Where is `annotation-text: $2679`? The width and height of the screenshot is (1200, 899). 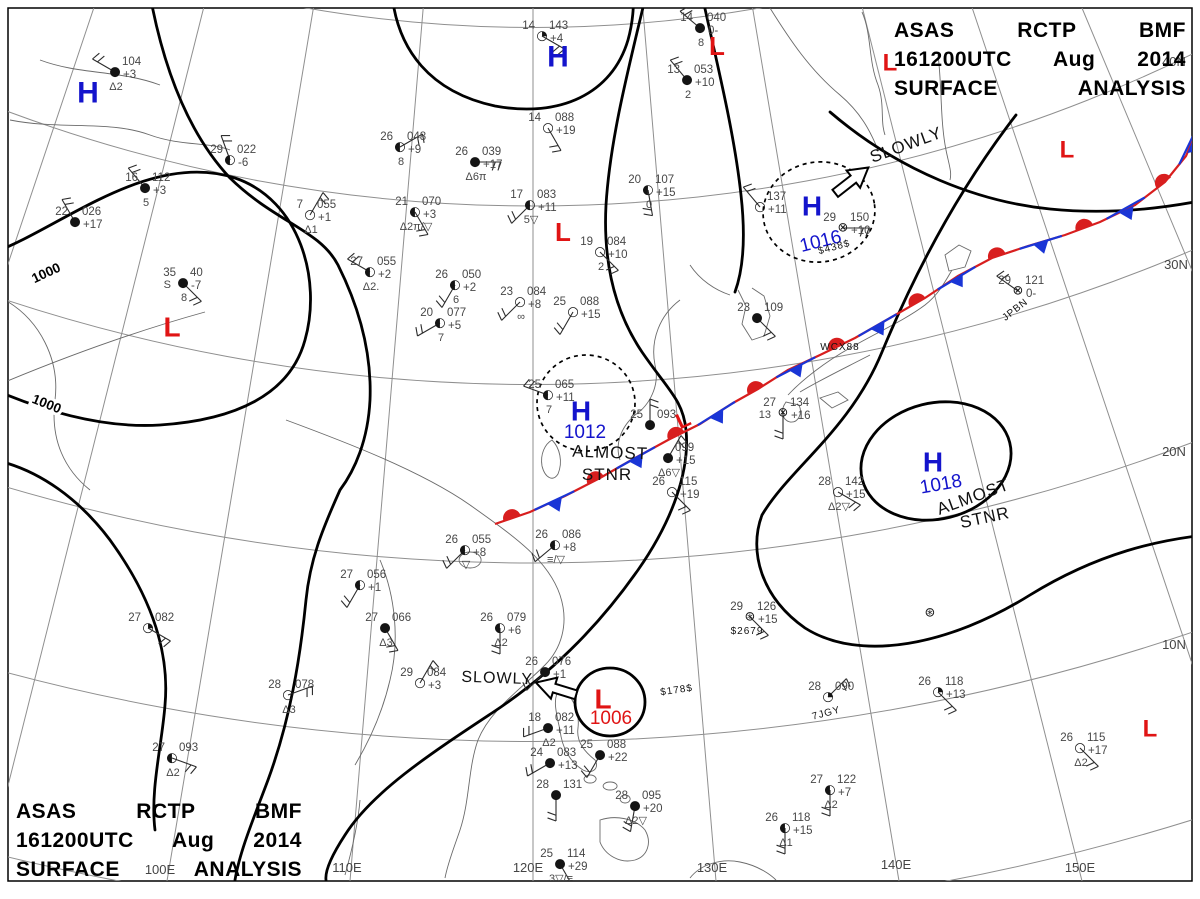 annotation-text: $2679 is located at coordinates (747, 631).